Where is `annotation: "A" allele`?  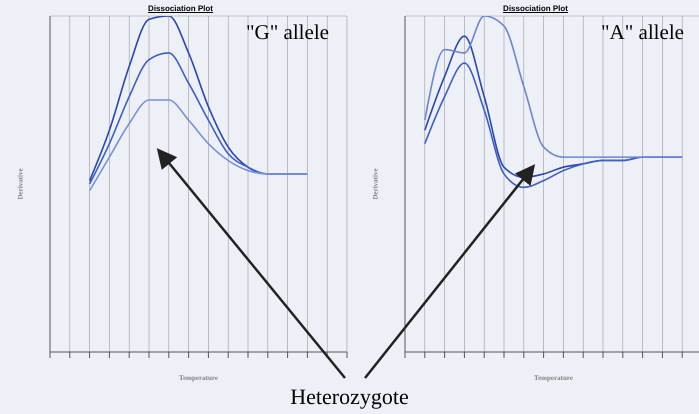 annotation: "A" allele is located at coordinates (642, 32).